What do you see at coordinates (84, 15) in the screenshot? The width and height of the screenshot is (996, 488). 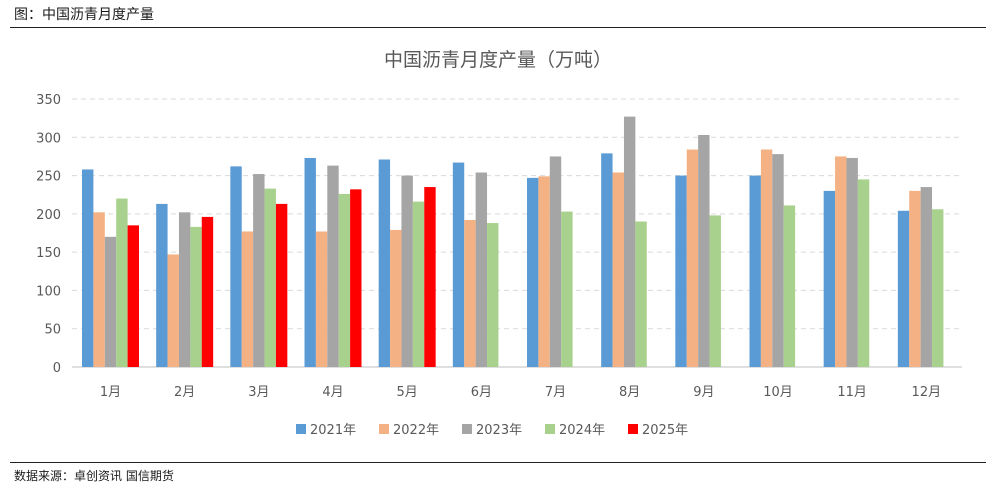 I see `figure-caption: 图：中国沥青月度产量` at bounding box center [84, 15].